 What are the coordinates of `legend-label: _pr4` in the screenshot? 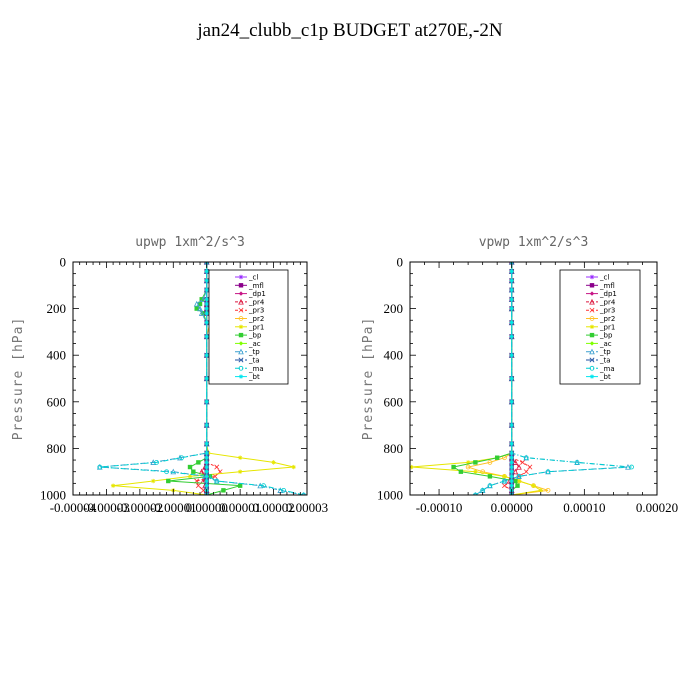 It's located at (607, 302).